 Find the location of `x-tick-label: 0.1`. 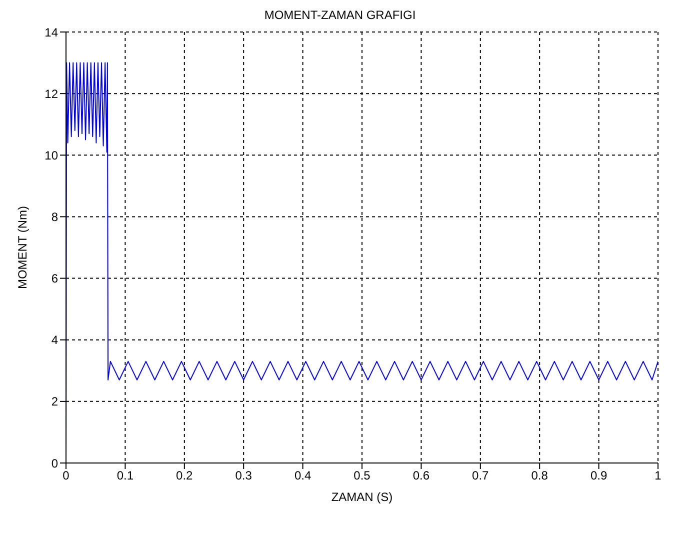

x-tick-label: 0.1 is located at coordinates (125, 475).